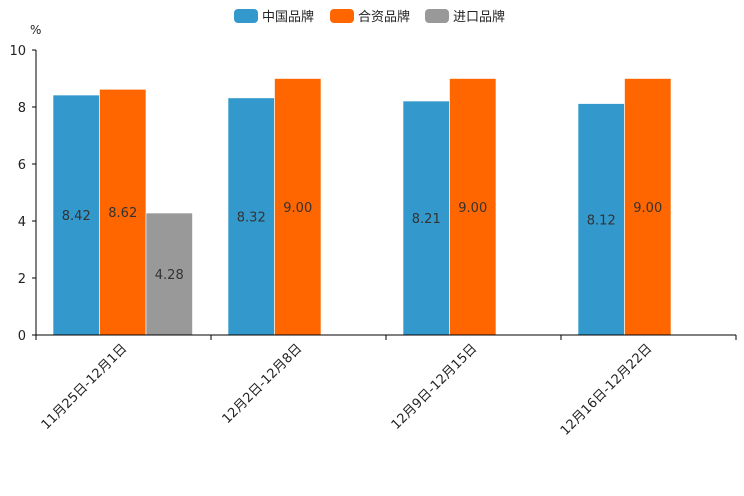 This screenshot has width=744, height=496. What do you see at coordinates (263, 384) in the screenshot?
I see `x-tick-label: 12月2日-12月8日` at bounding box center [263, 384].